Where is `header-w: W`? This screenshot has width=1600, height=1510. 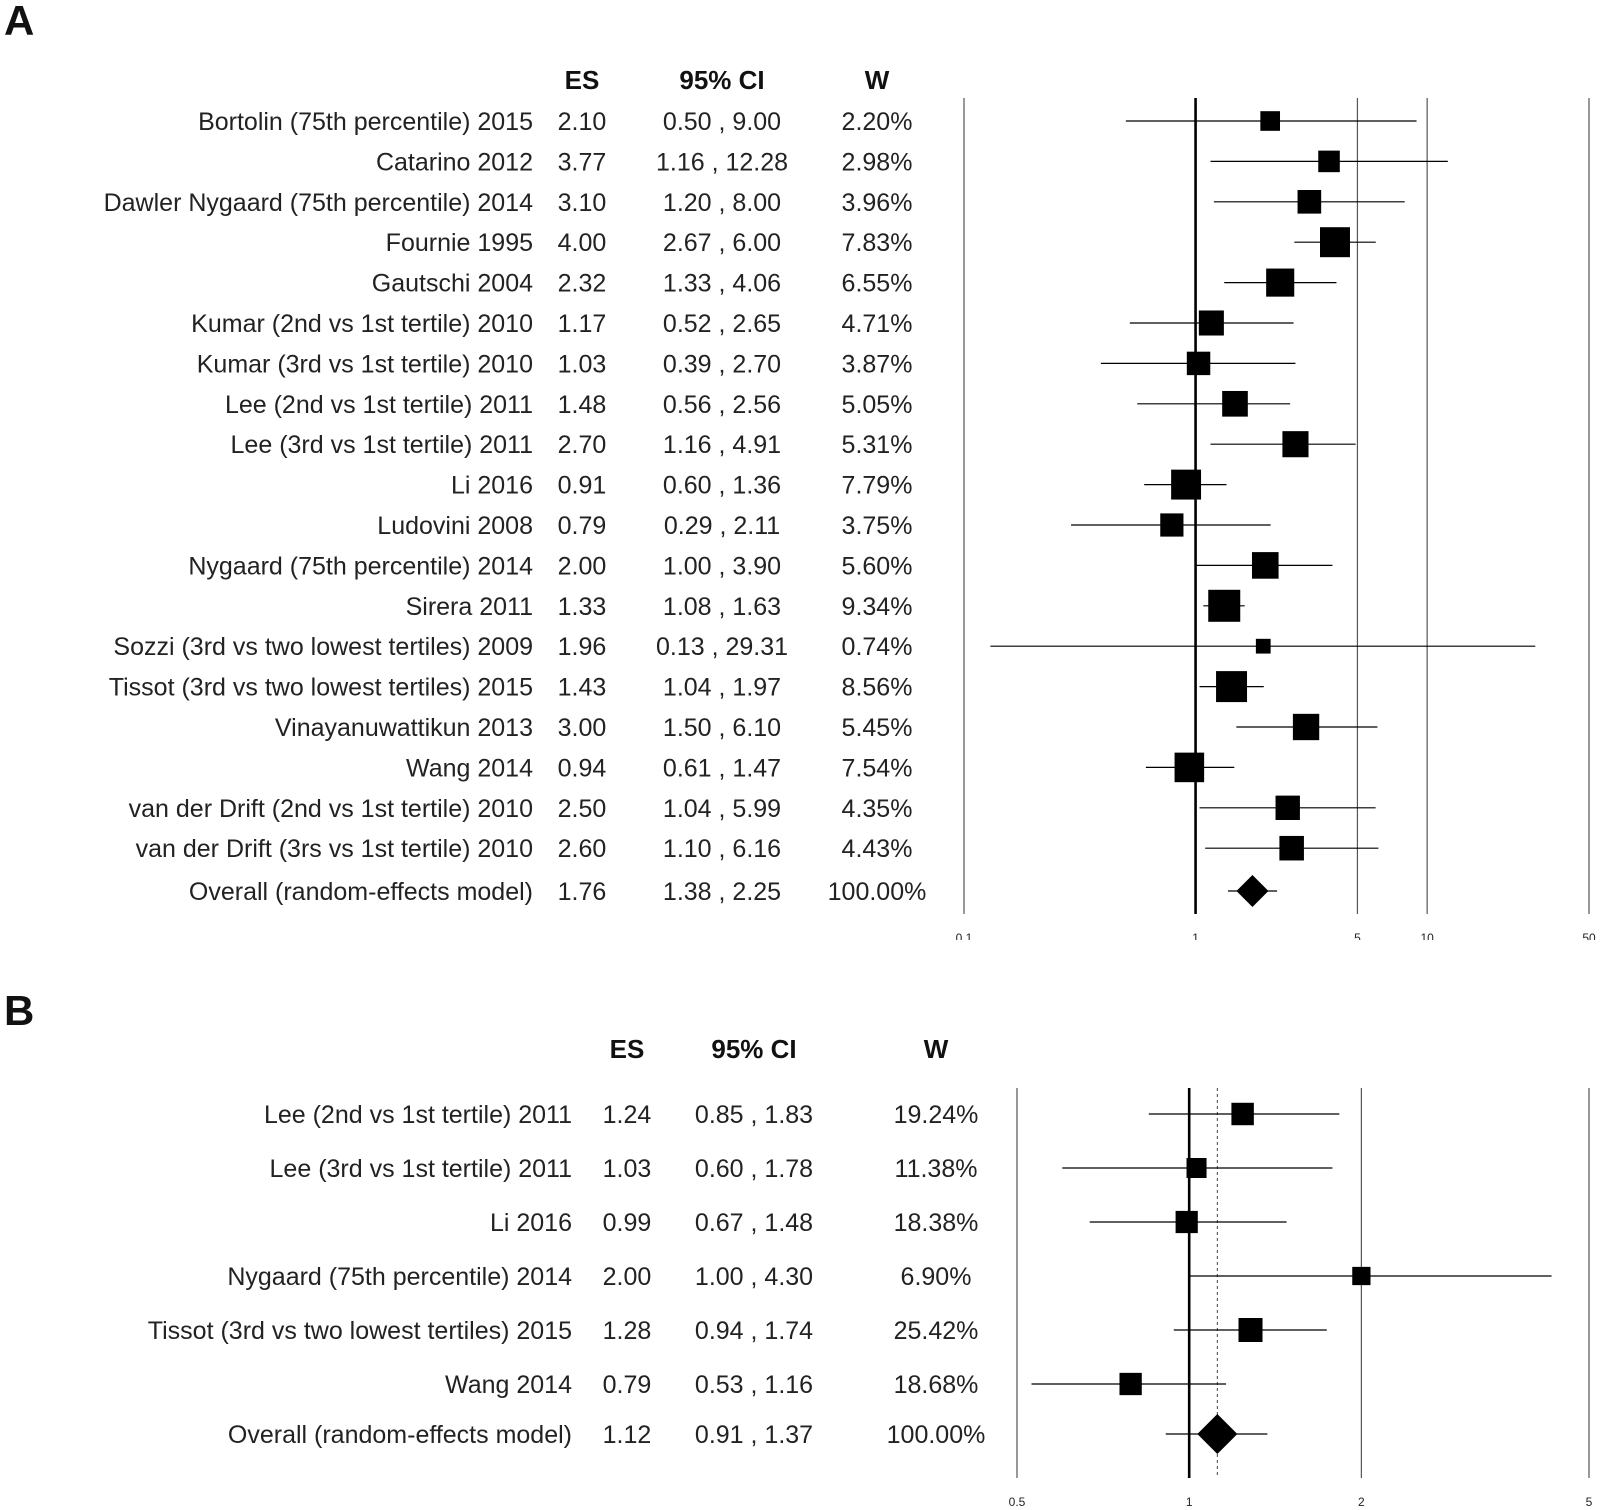 header-w: W is located at coordinates (877, 80).